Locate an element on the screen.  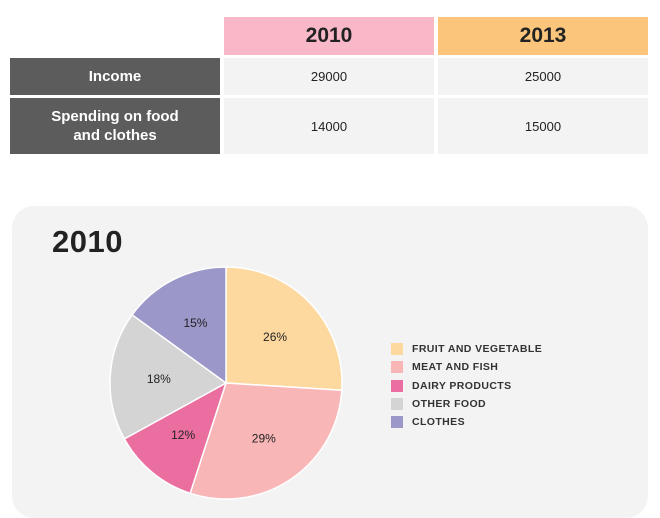
legend-label: CLOTHES is located at coordinates (438, 422).